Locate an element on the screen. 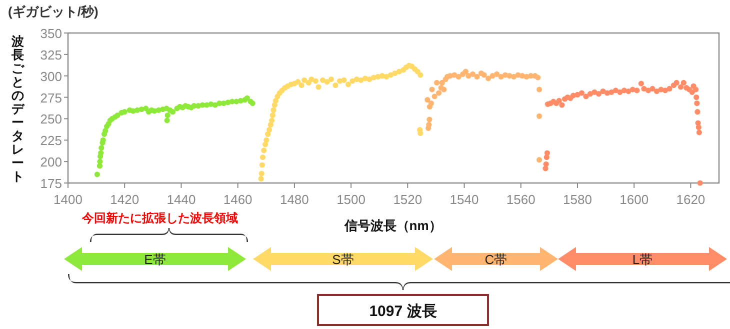  x-tick-label: 1520 is located at coordinates (407, 199).